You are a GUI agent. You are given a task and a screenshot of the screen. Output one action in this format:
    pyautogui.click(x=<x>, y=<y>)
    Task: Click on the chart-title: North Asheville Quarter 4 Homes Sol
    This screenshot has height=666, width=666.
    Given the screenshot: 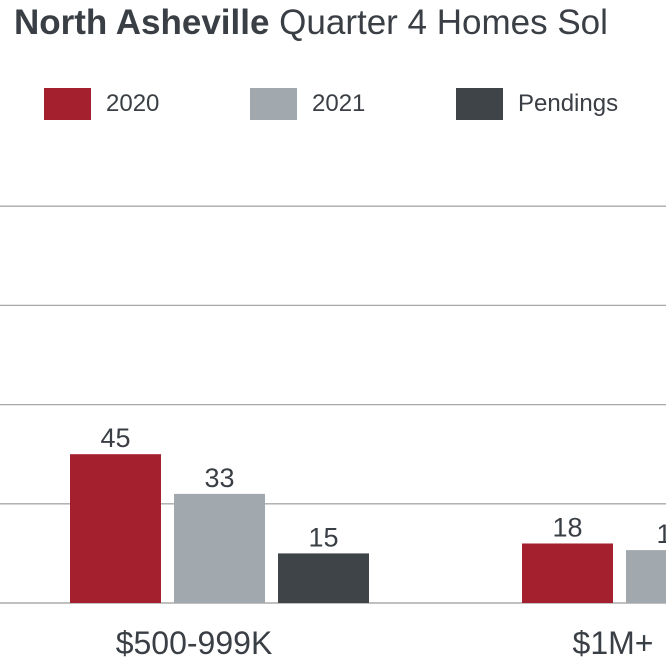 What is the action you would take?
    pyautogui.click(x=311, y=23)
    